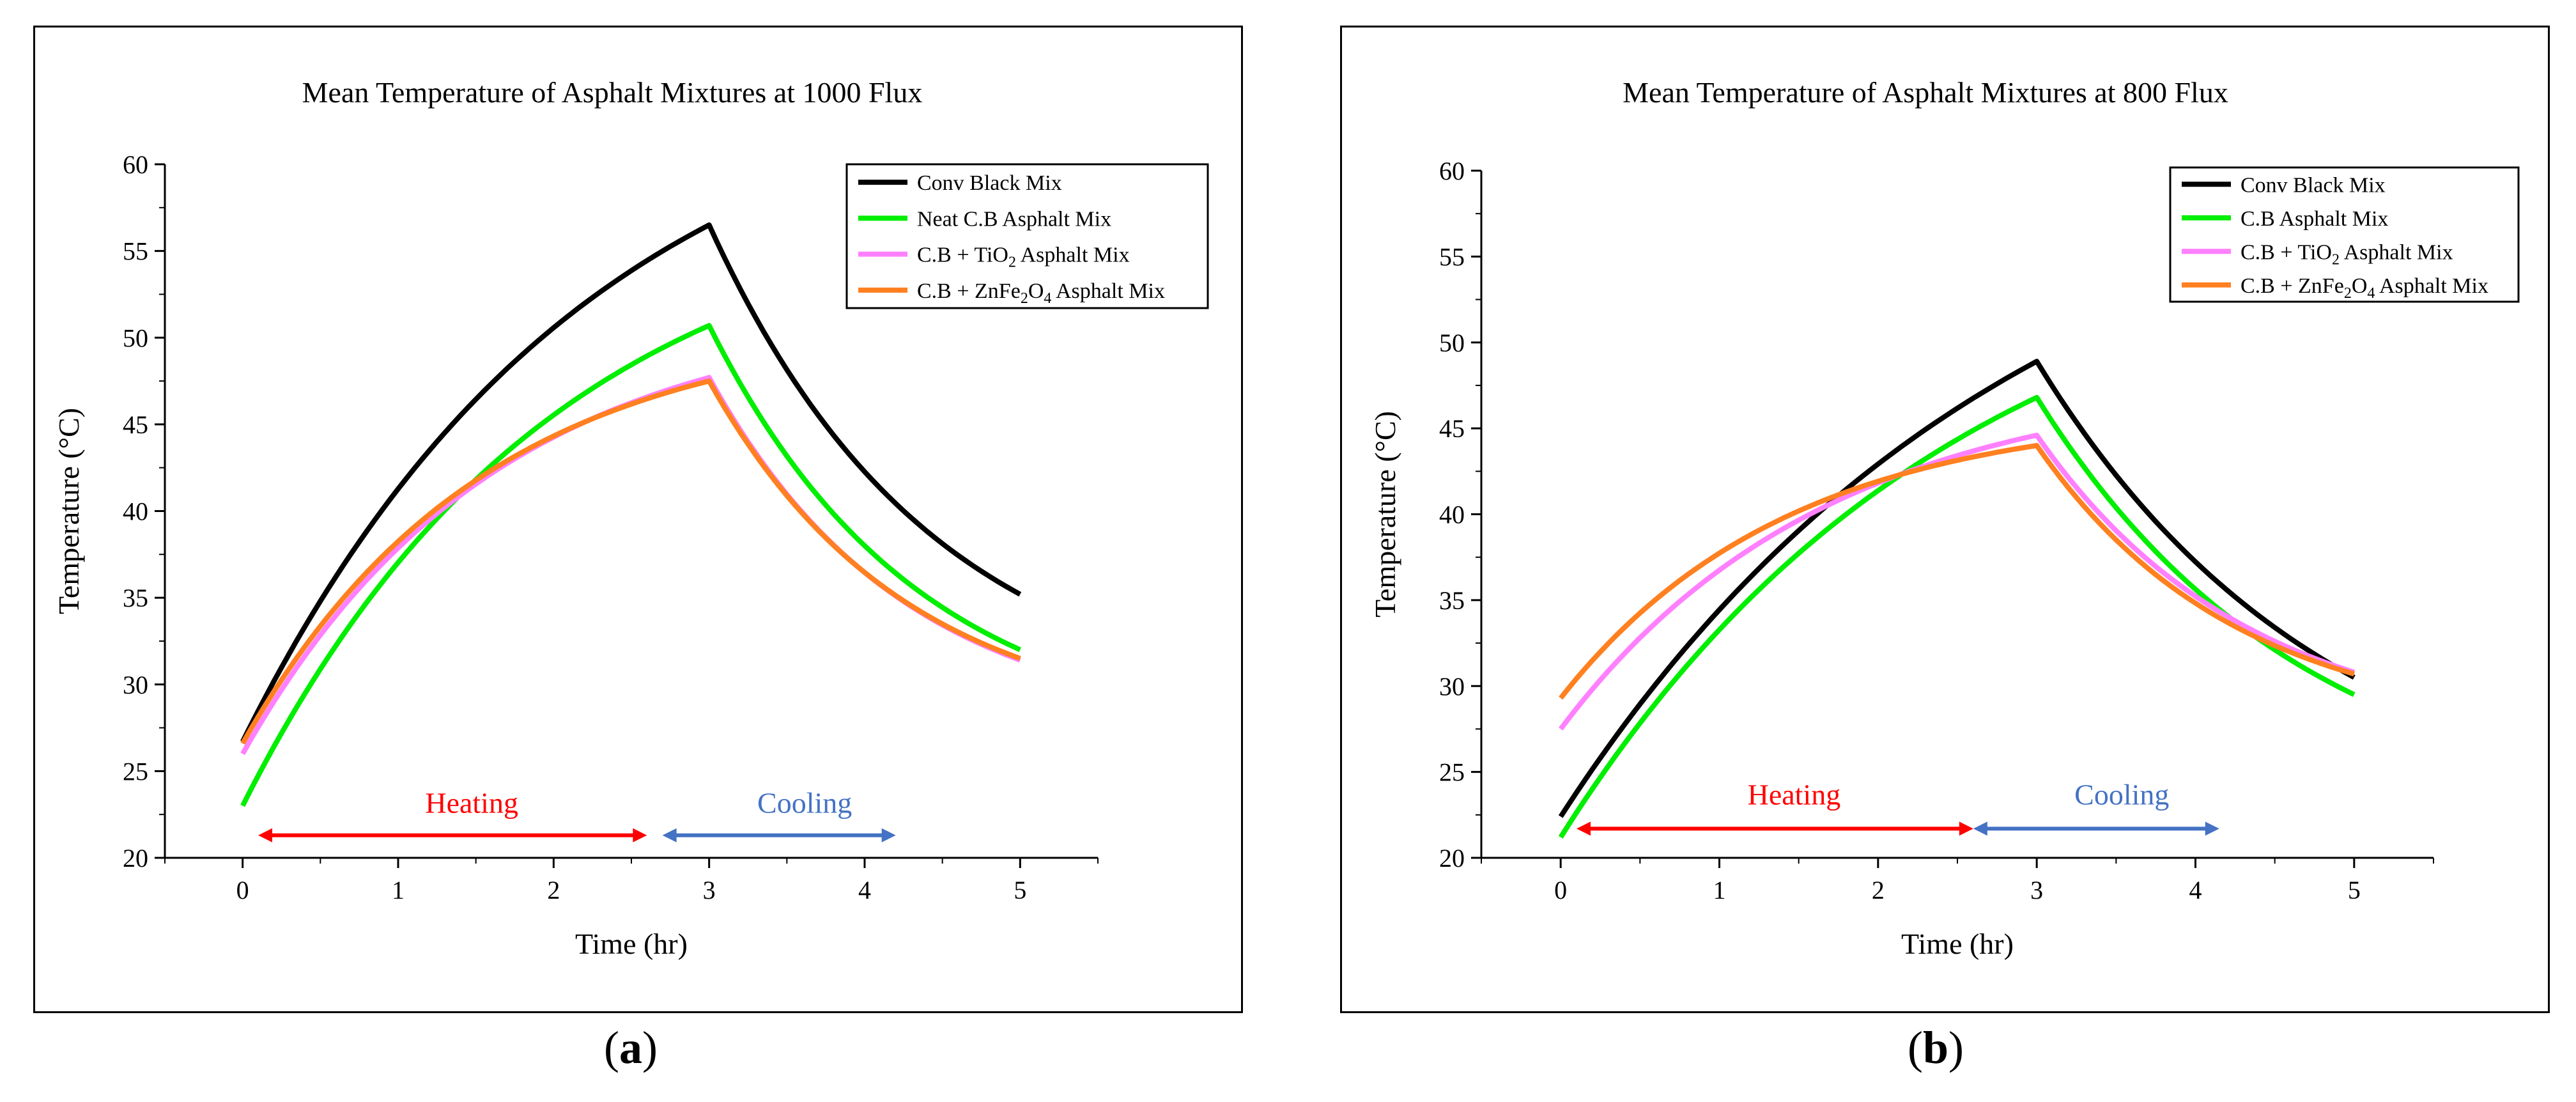 The image size is (2576, 1102). What do you see at coordinates (1014, 219) in the screenshot?
I see `legend-entry: Neat C.B Asphalt Mix` at bounding box center [1014, 219].